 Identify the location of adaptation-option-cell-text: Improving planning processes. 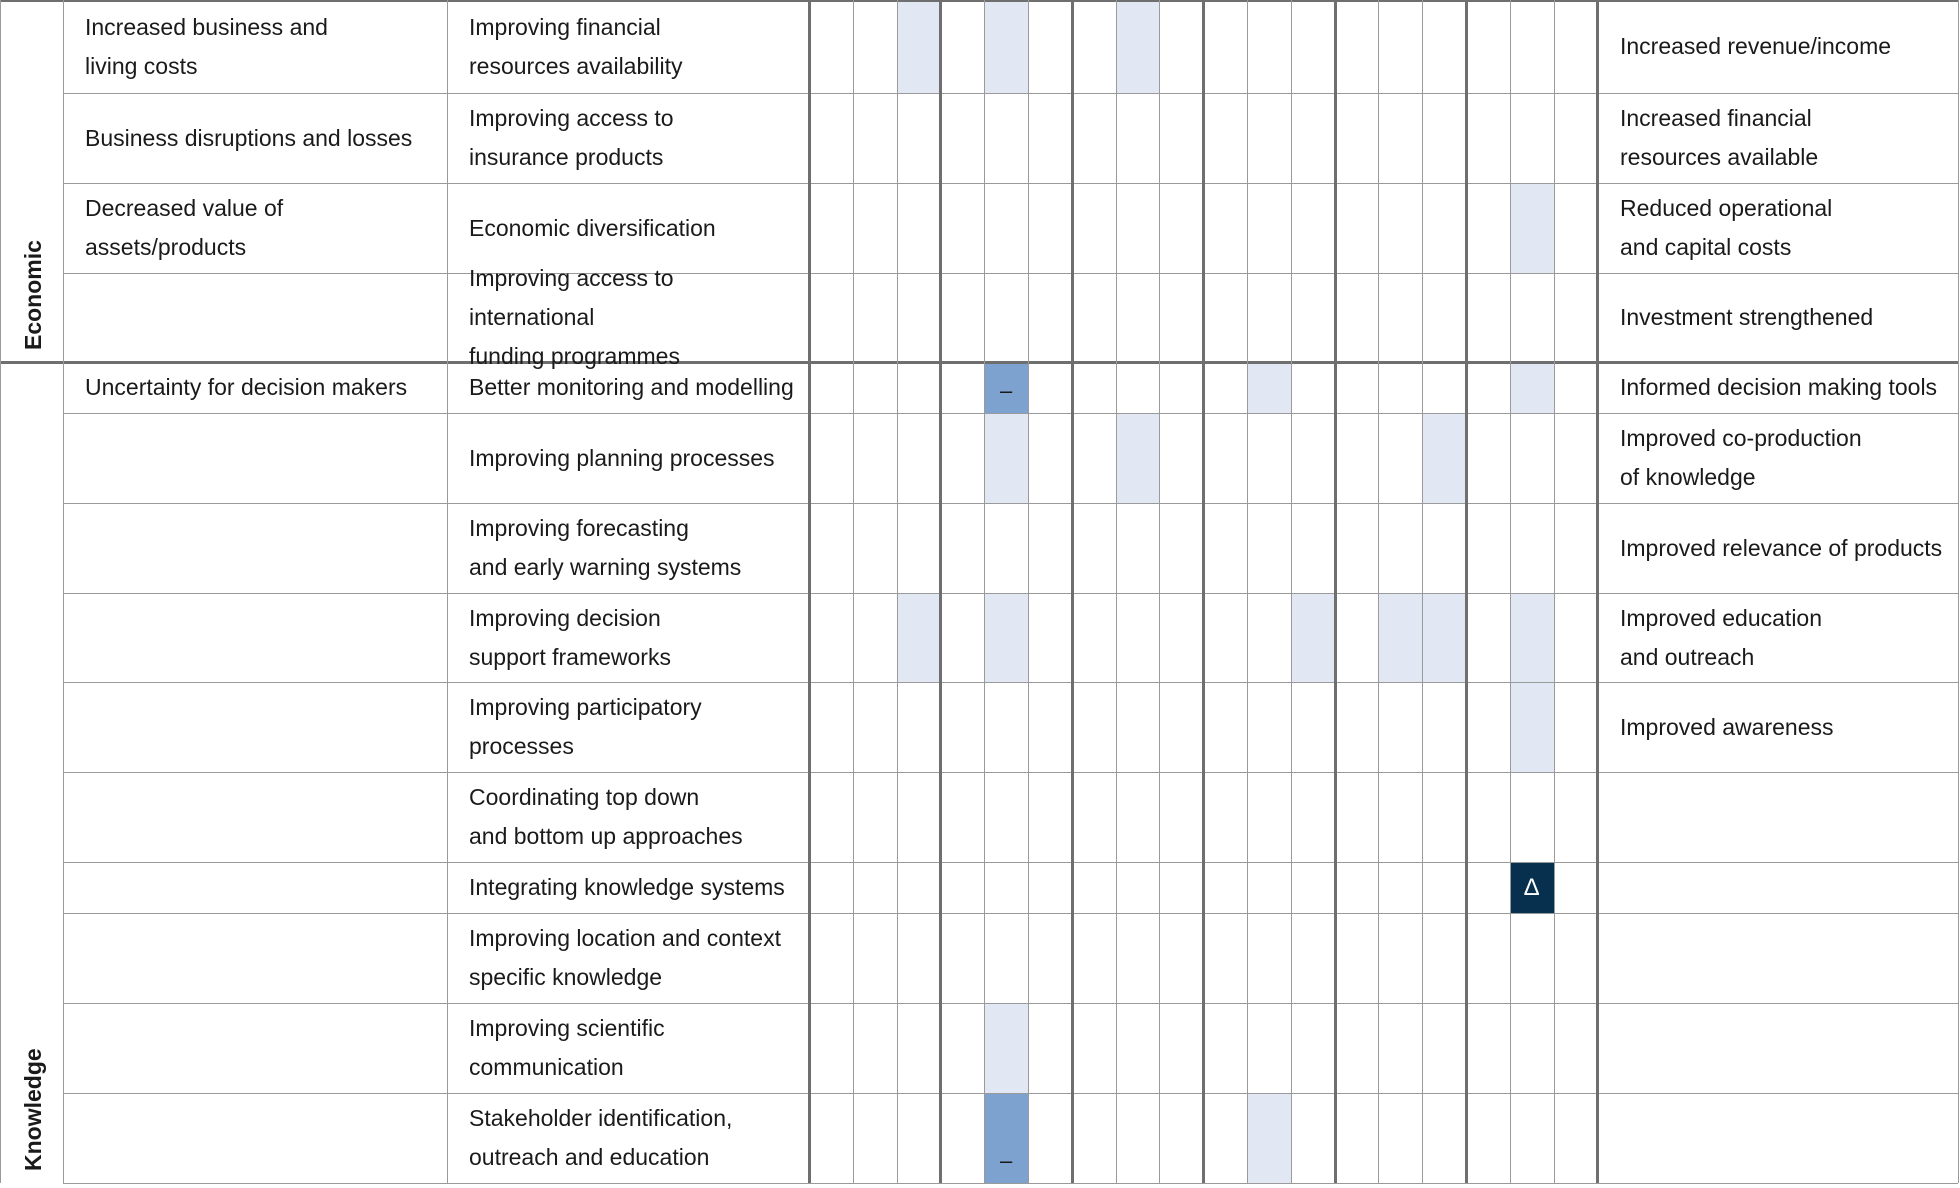
(622, 457).